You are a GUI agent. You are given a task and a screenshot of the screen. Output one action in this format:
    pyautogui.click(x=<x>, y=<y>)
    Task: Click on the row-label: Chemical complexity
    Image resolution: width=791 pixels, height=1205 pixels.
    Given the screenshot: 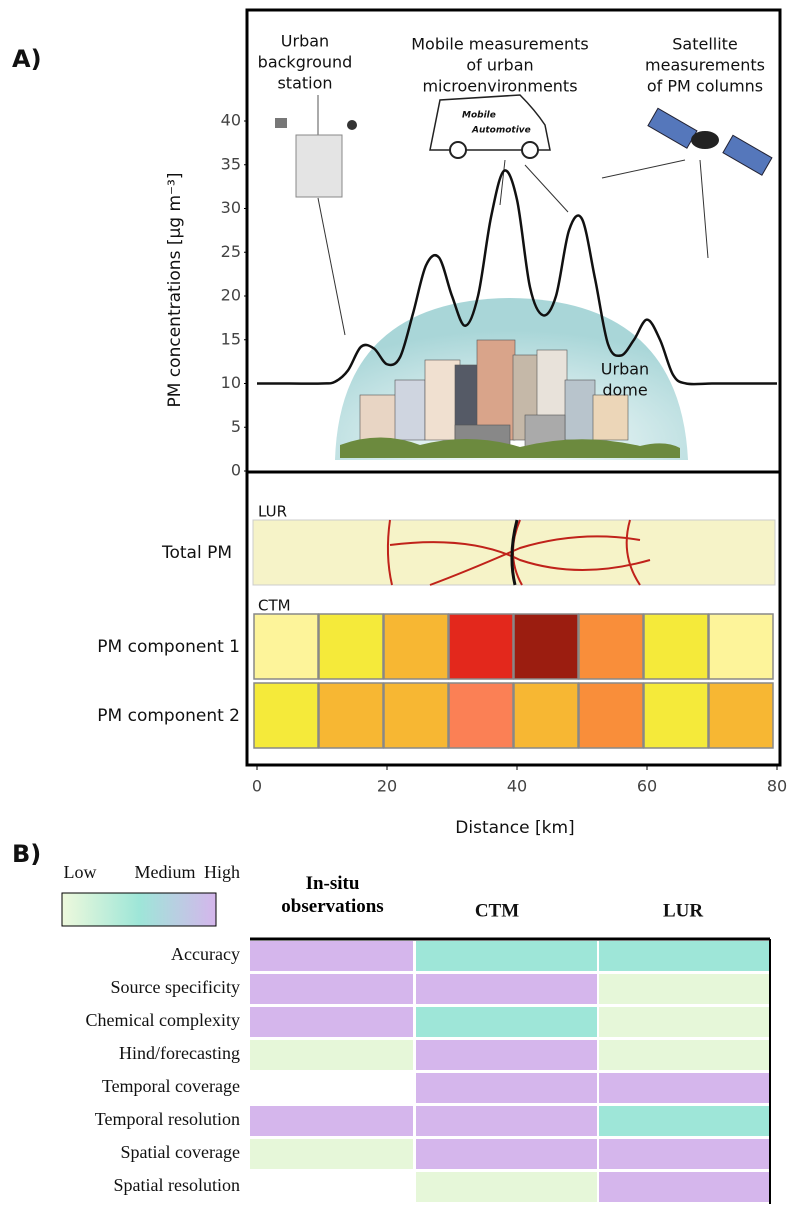 What is the action you would take?
    pyautogui.click(x=163, y=1020)
    